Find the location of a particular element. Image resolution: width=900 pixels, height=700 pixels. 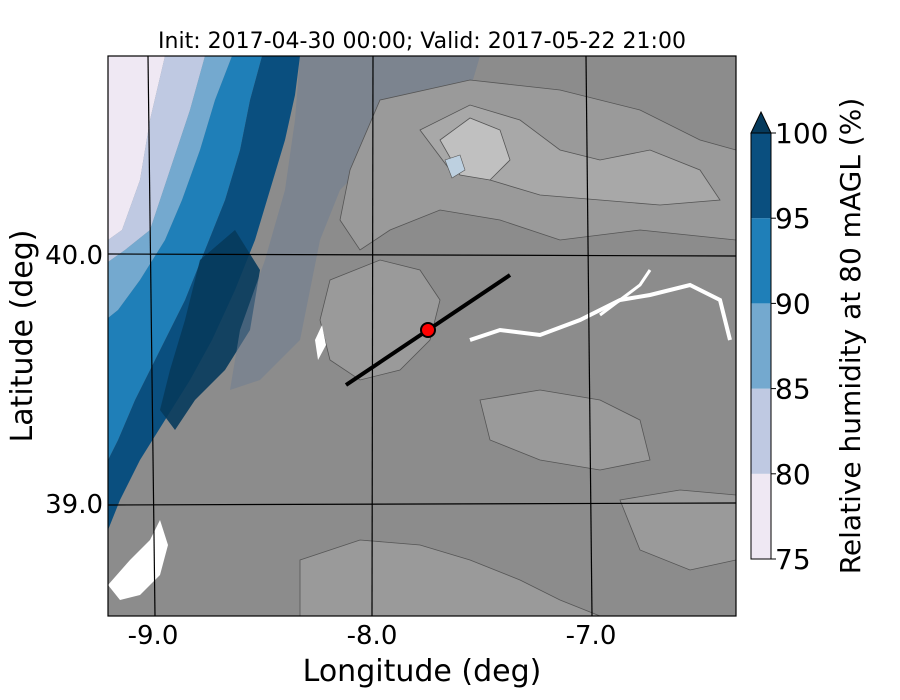

ytick-label: 40.0 is located at coordinates (74, 256).